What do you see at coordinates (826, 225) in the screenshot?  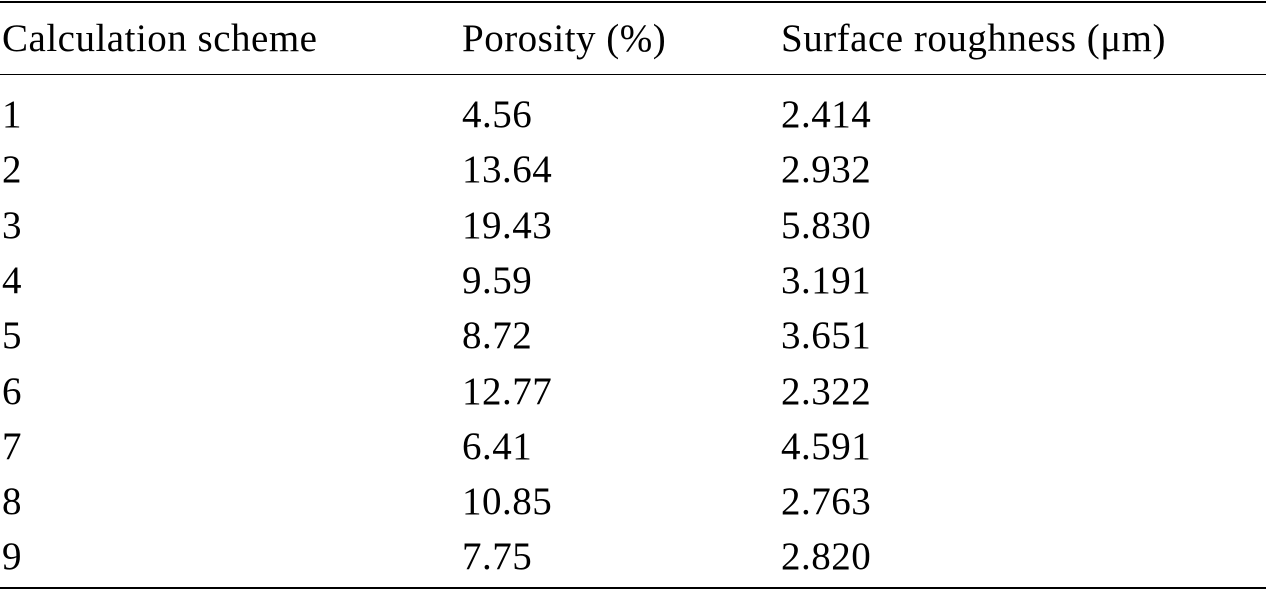 I see `table-cell: 5.830` at bounding box center [826, 225].